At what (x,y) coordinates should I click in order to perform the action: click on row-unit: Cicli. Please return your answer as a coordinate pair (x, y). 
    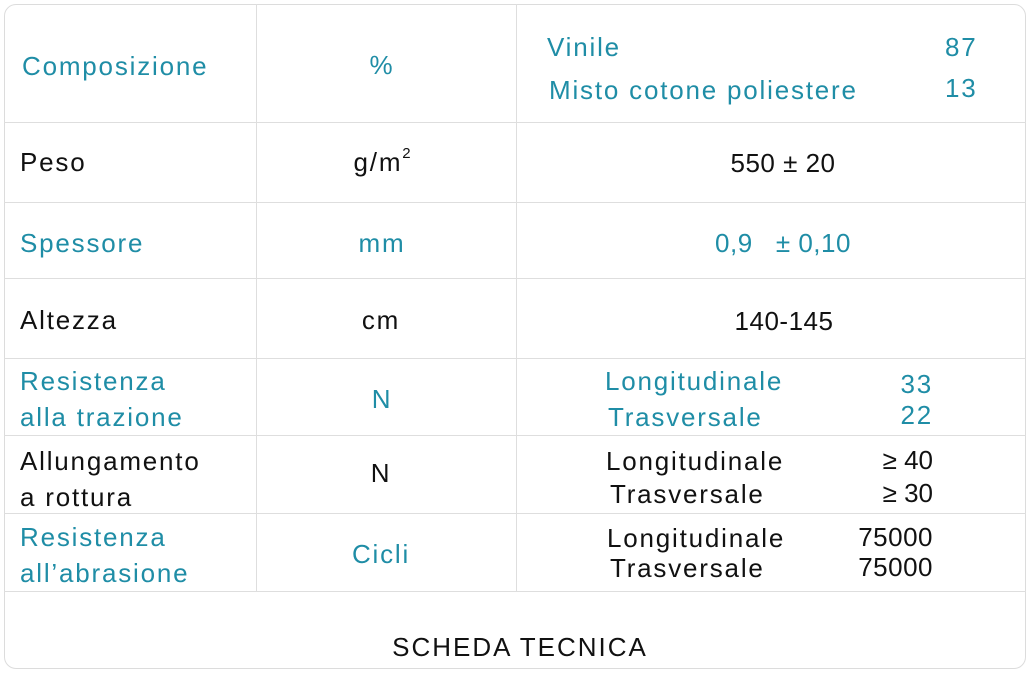
    Looking at the image, I should click on (381, 554).